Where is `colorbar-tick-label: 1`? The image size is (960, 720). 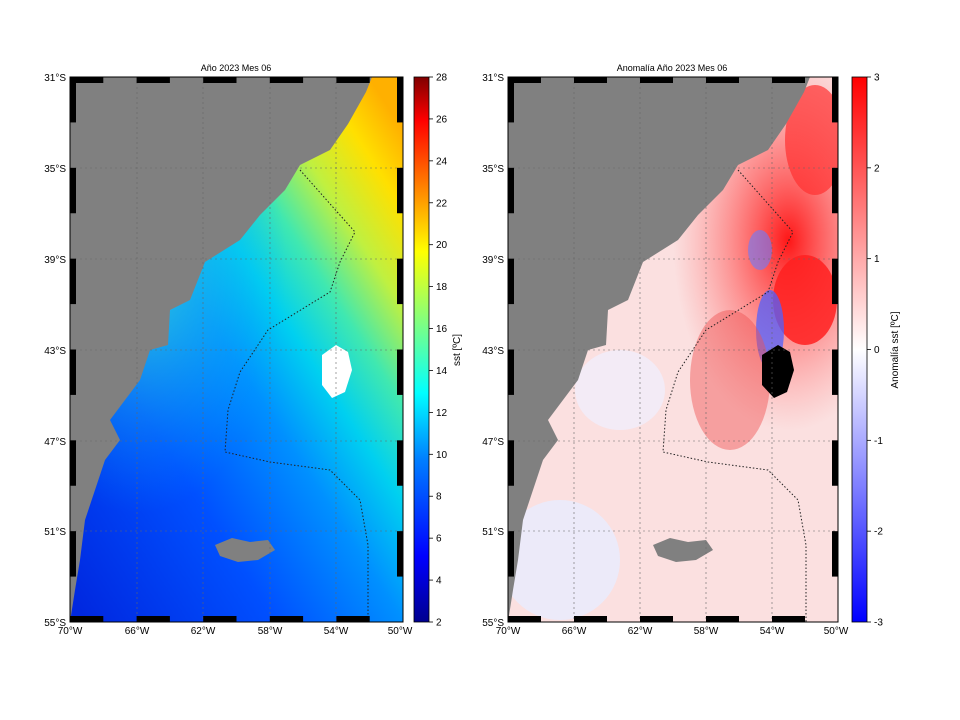
colorbar-tick-label: 1 is located at coordinates (877, 259).